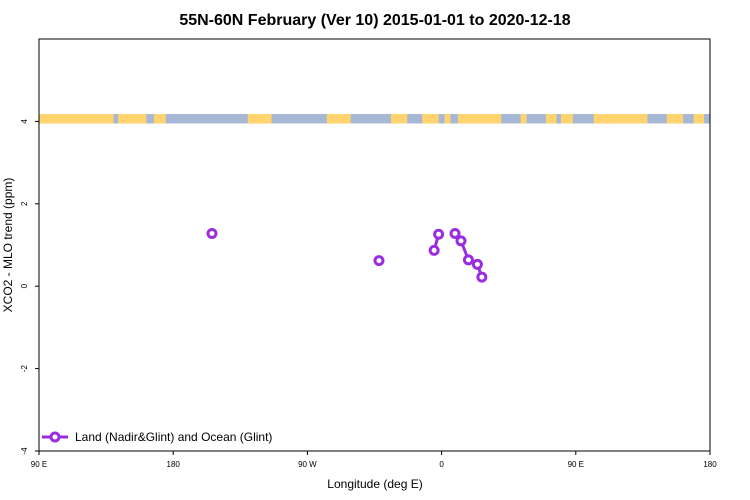 This screenshot has height=500, width=750. I want to click on y-tick-label-1: -2, so click(24, 368).